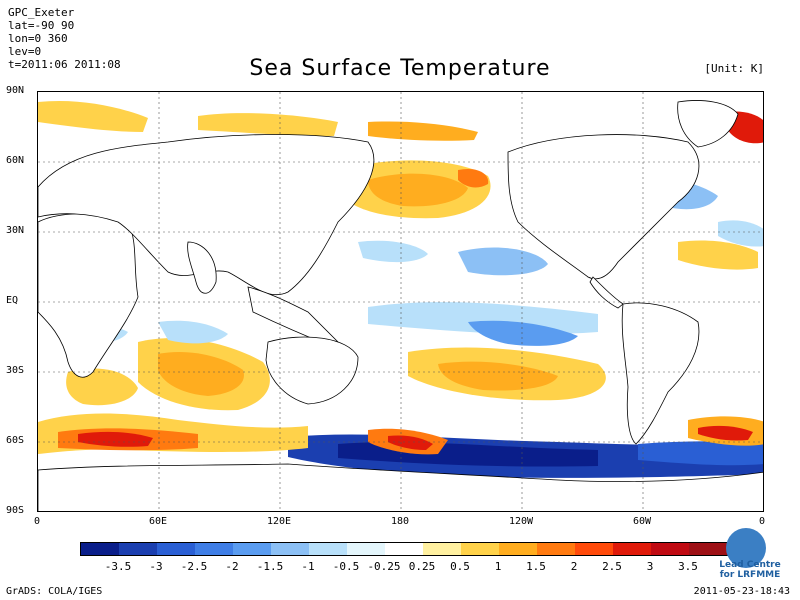  What do you see at coordinates (158, 521) in the screenshot?
I see `lon-label-60e: 60E` at bounding box center [158, 521].